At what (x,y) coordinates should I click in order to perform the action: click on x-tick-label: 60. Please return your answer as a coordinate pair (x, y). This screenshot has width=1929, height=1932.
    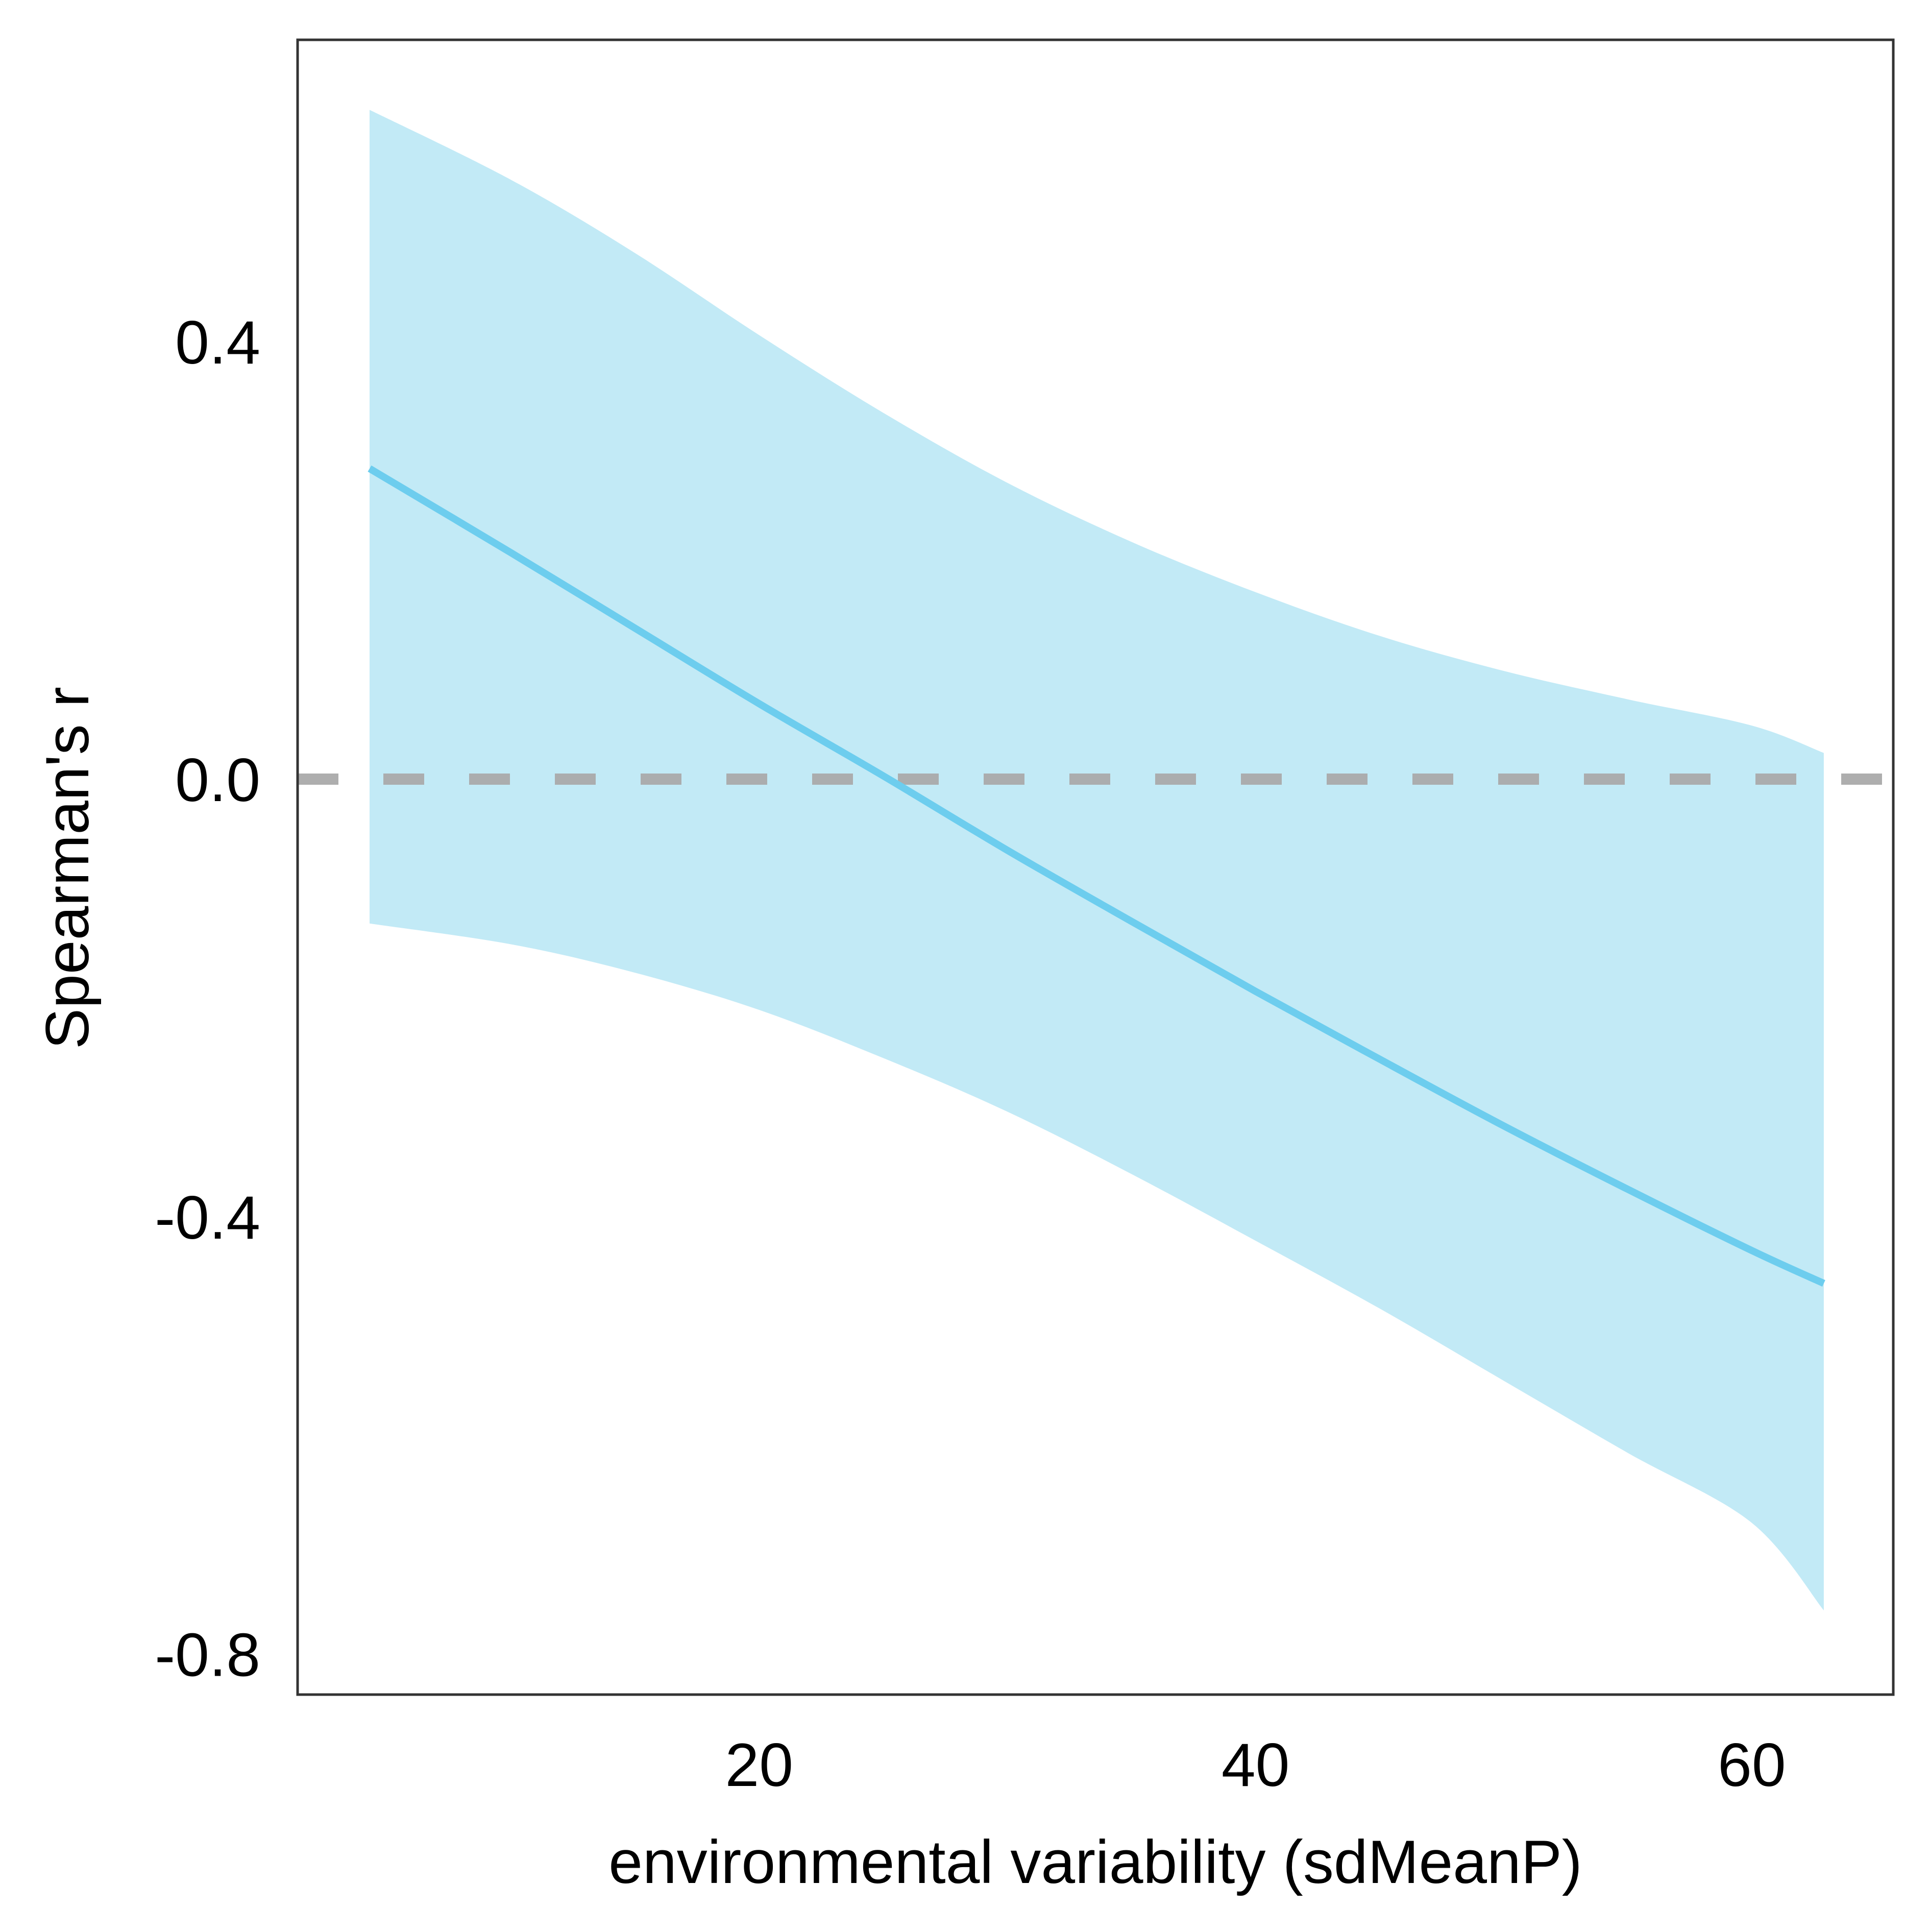
    Looking at the image, I should click on (1752, 1765).